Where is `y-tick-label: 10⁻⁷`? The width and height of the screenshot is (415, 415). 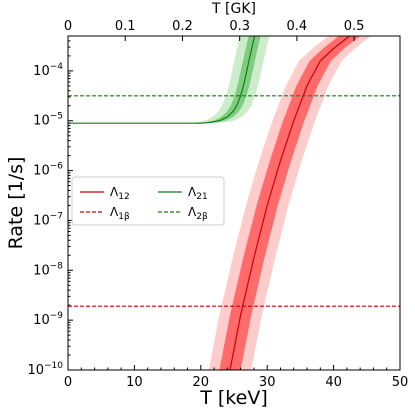 y-tick-label: 10⁻⁷ is located at coordinates (48, 219).